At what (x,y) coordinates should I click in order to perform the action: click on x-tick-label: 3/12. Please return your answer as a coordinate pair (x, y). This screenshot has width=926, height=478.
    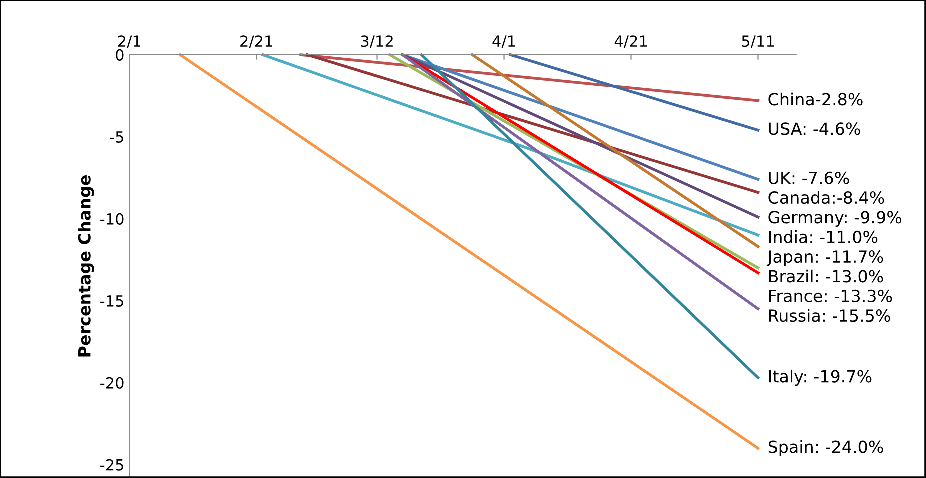
    Looking at the image, I should click on (377, 42).